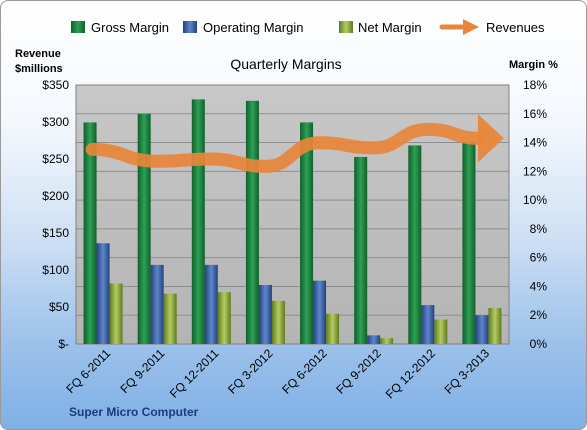 Image resolution: width=587 pixels, height=430 pixels. What do you see at coordinates (55, 270) in the screenshot?
I see `left-tick-label: $100` at bounding box center [55, 270].